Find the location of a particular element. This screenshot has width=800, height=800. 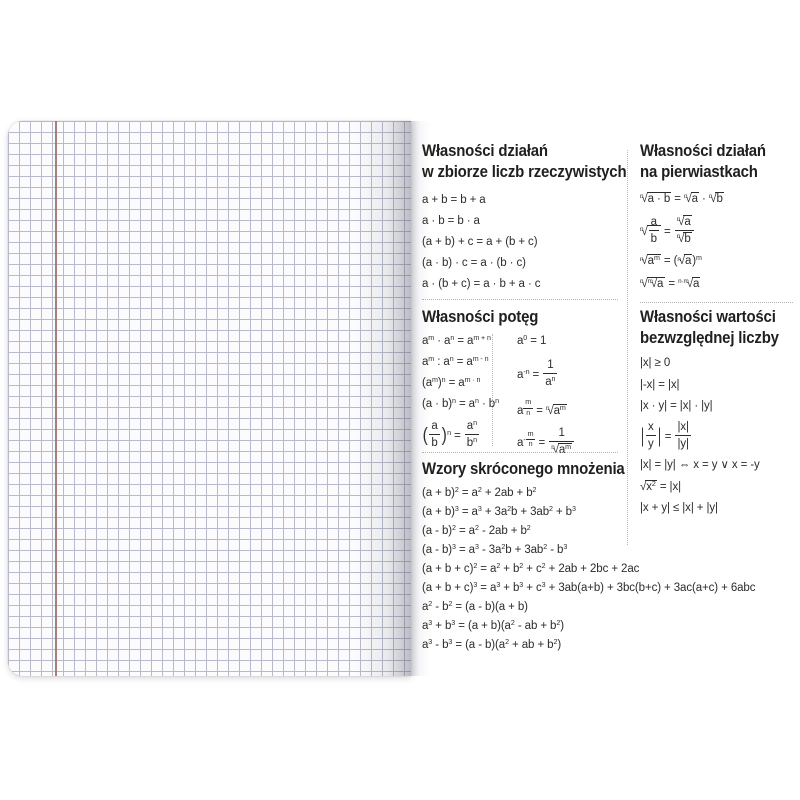

formula: a-n = 1 an is located at coordinates (537, 373).